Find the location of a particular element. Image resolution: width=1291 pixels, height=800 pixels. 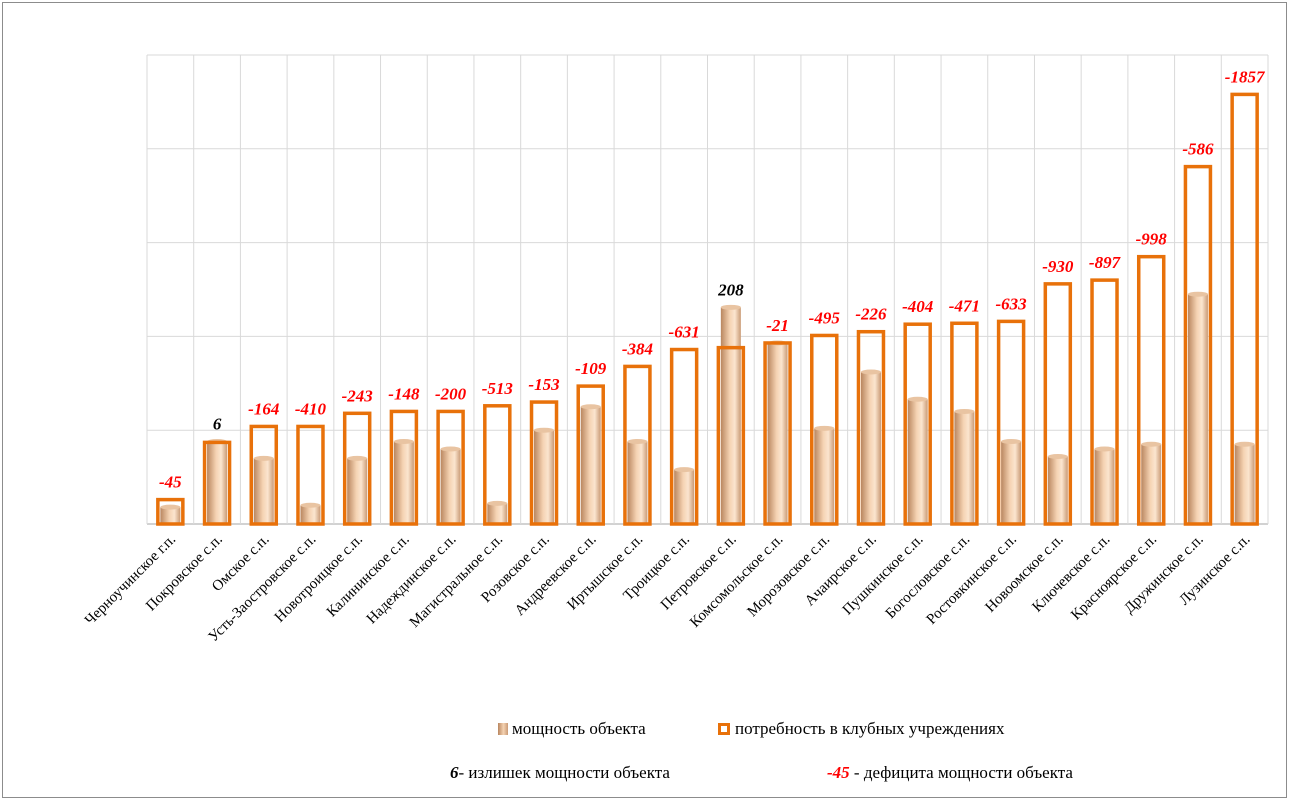

note-surplus: 6- излишек мощности объекта is located at coordinates (560, 773).